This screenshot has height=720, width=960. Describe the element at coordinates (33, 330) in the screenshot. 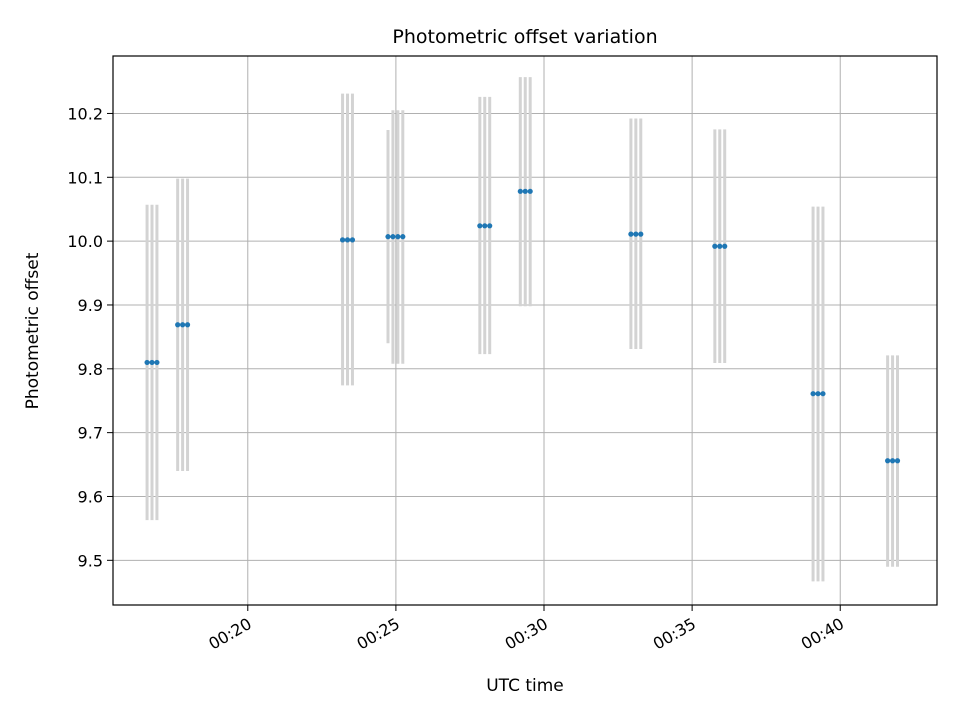

I see `y-axis-title: Photometric offset` at that location.